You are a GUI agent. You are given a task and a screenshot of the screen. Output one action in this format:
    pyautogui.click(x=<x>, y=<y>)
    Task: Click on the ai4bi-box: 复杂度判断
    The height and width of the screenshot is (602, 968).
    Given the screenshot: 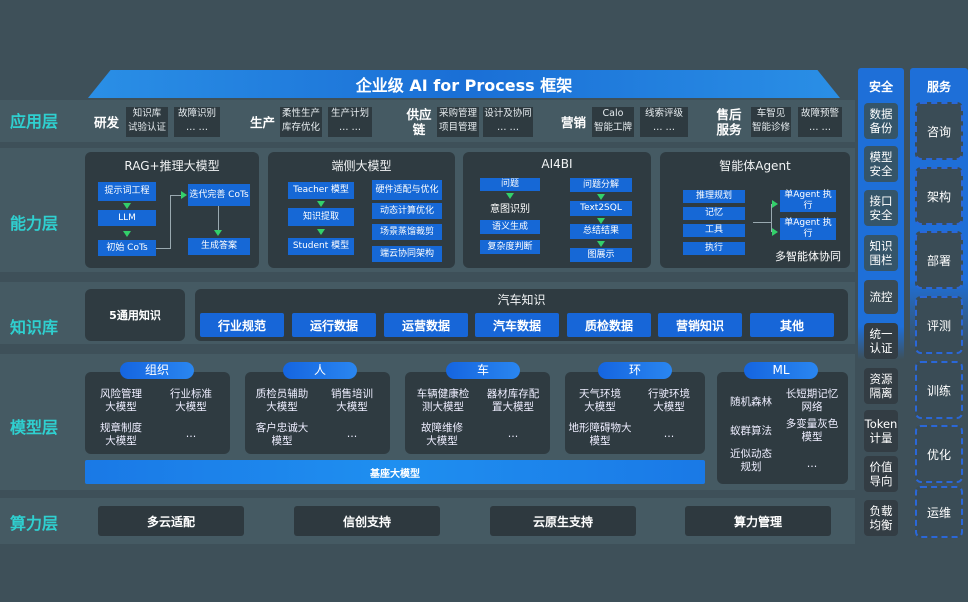 What is the action you would take?
    pyautogui.click(x=510, y=247)
    